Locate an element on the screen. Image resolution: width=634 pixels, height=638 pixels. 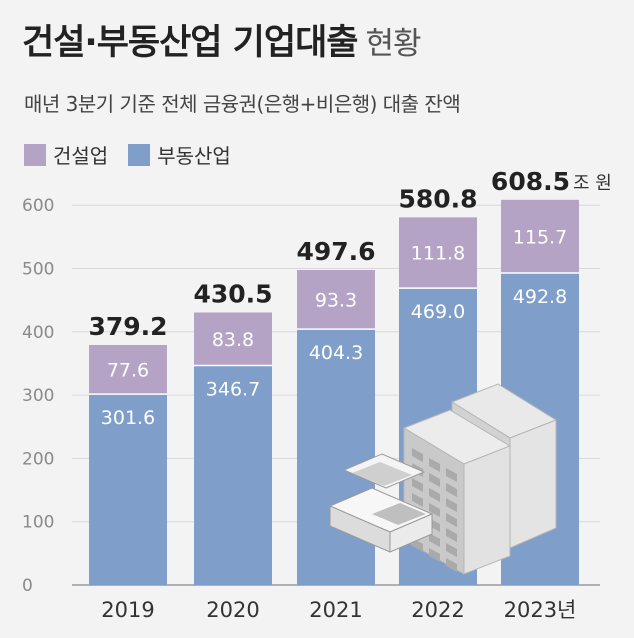
y-tick-label: 400 is located at coordinates (38, 333).